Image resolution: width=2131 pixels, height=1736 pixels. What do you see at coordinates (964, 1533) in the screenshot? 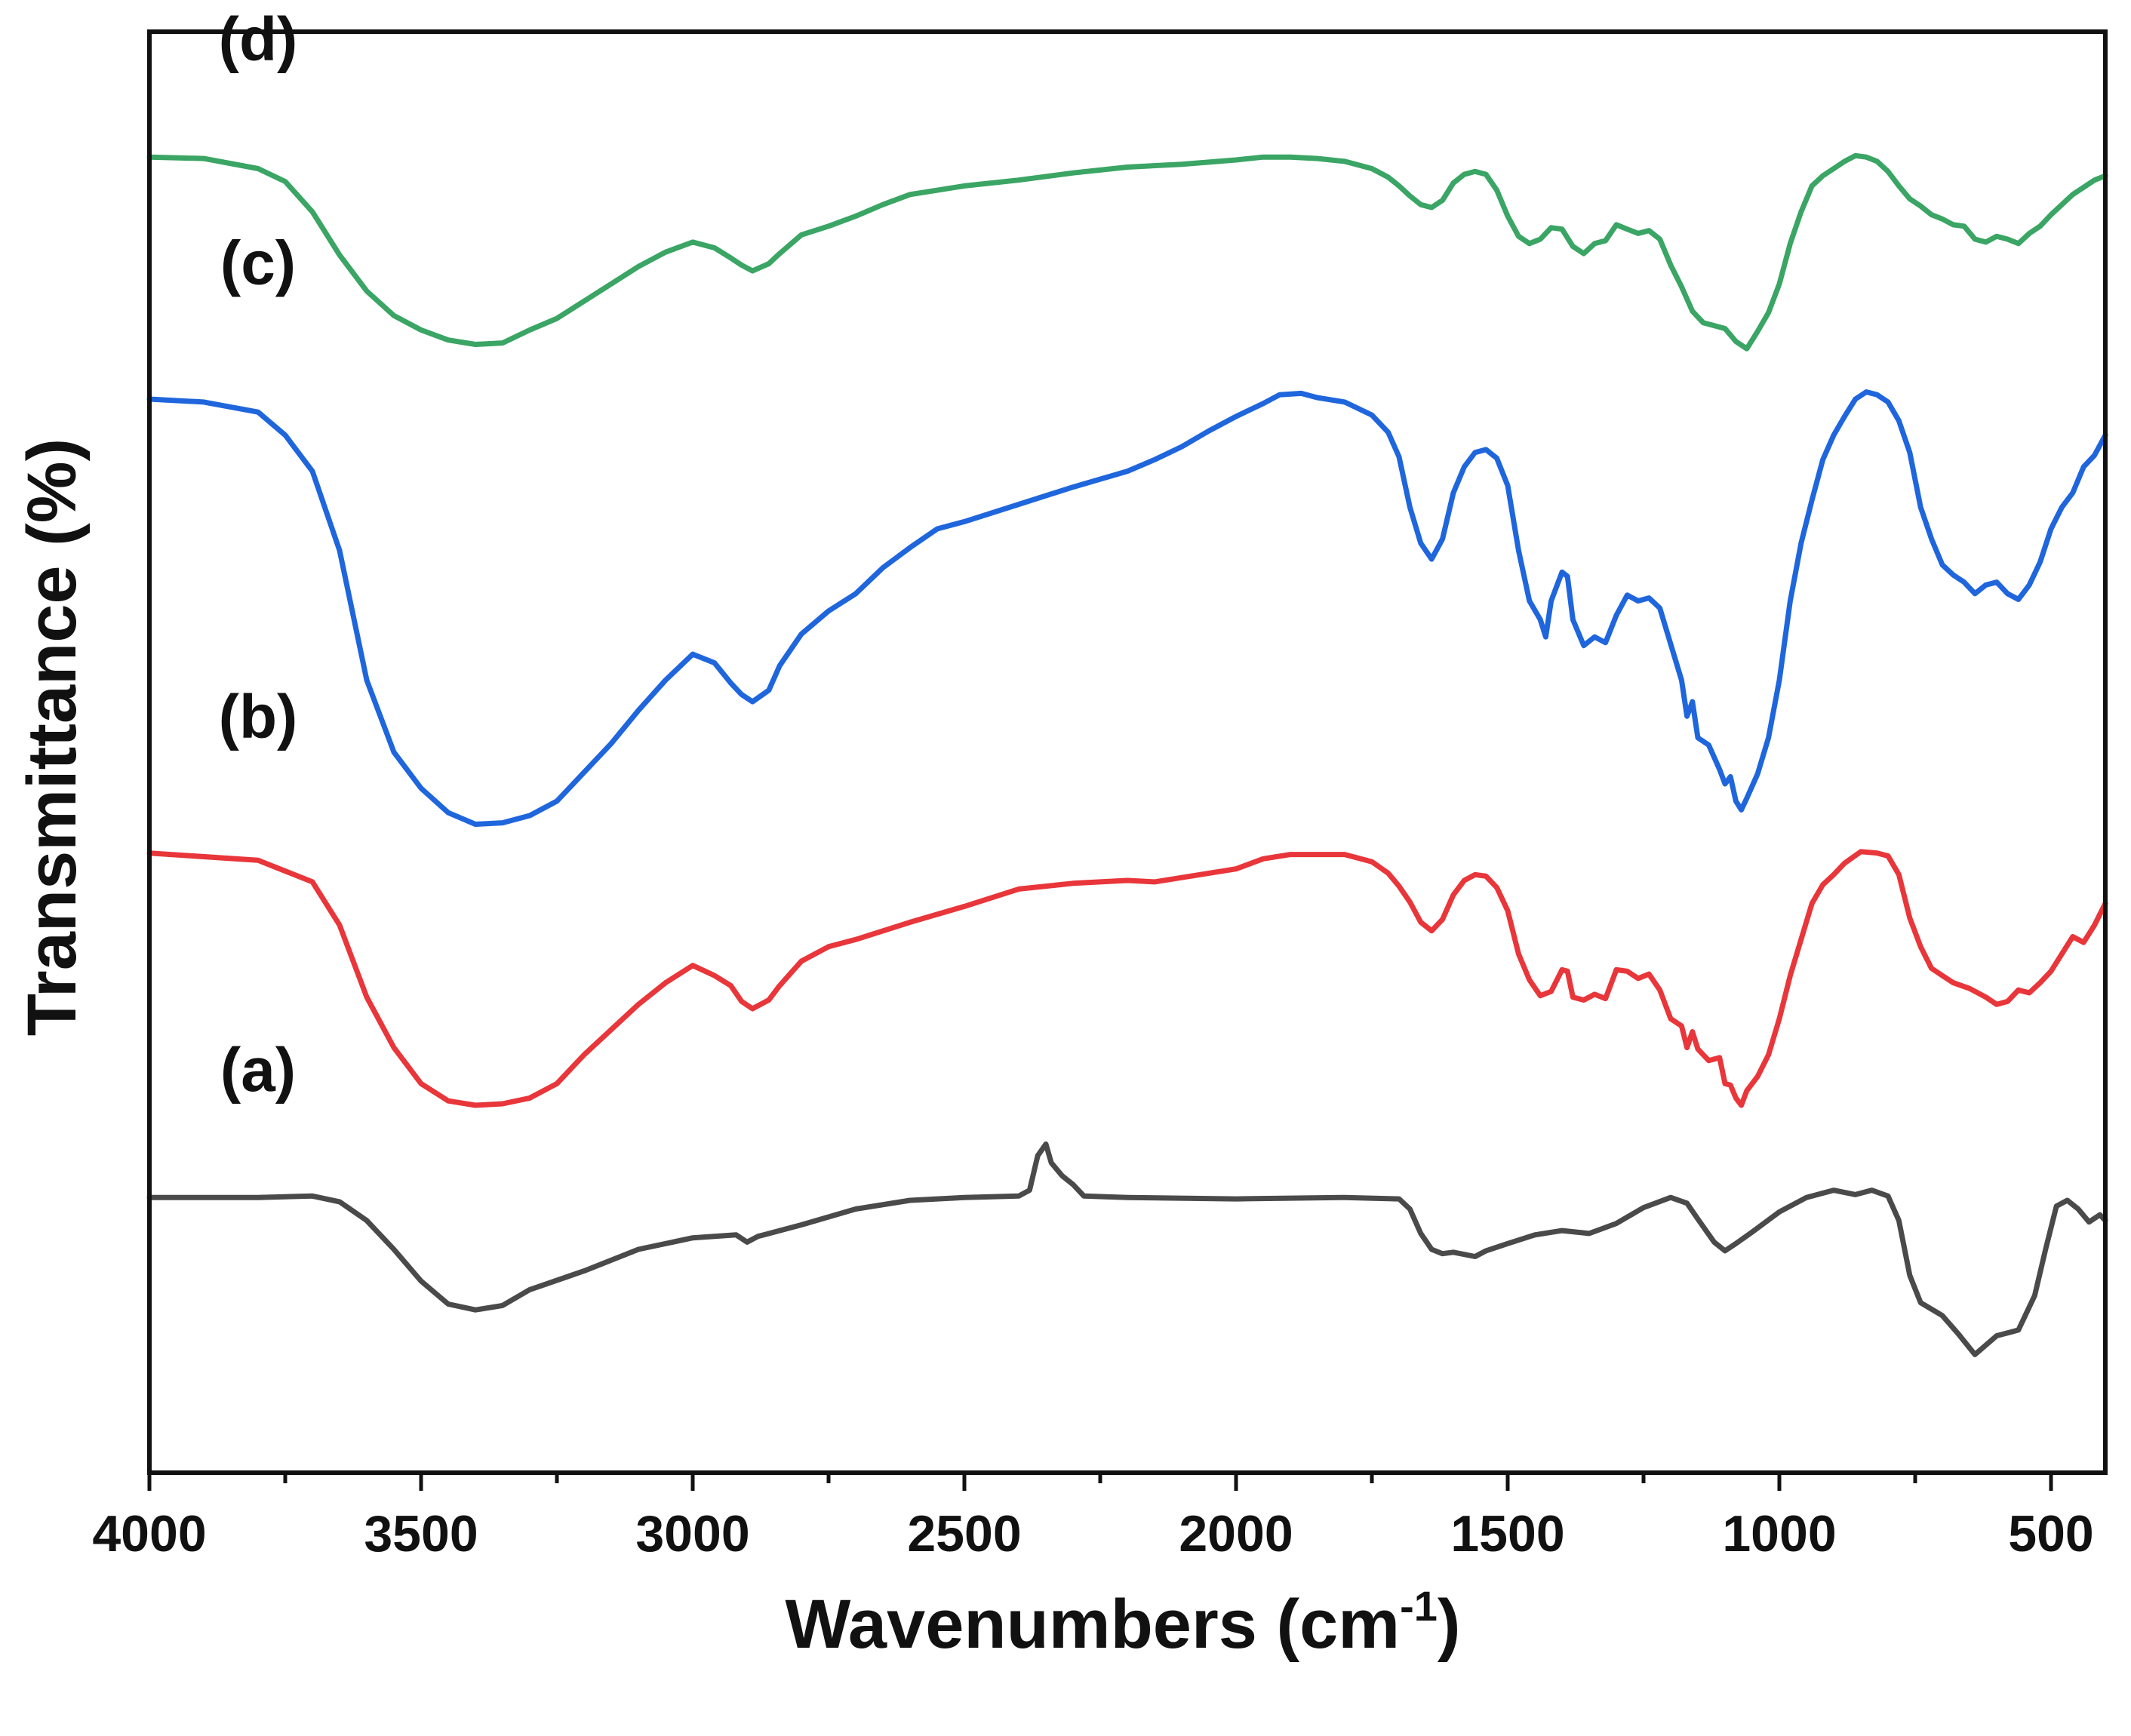
I see `x-tick-label: 2500` at bounding box center [964, 1533].